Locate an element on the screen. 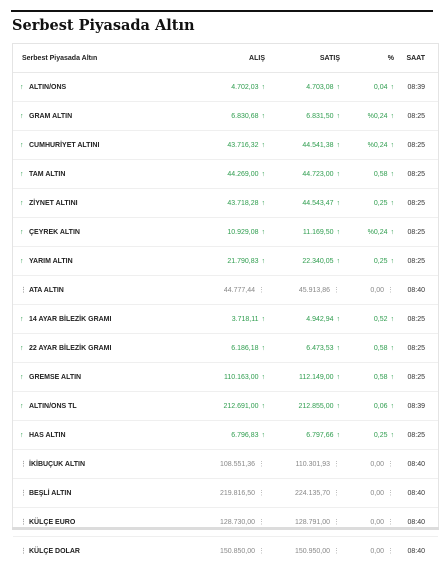  row-name-cell: ↑ALTIN/ONS TL is located at coordinates (100, 406).